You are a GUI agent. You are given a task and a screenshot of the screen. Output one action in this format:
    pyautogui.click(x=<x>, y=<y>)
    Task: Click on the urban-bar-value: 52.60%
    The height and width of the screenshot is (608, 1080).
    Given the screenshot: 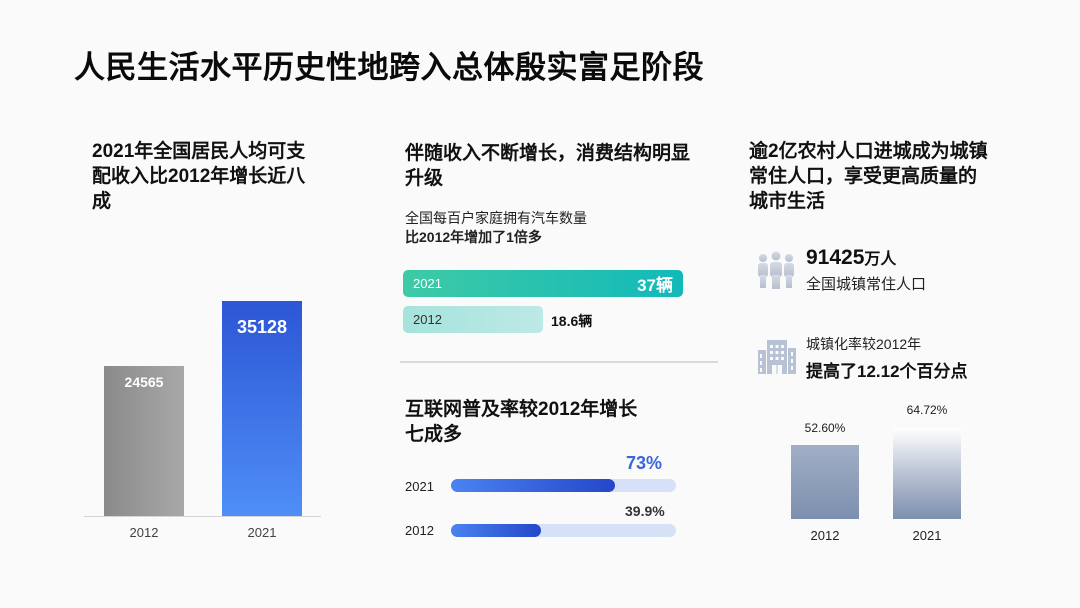 What is the action you would take?
    pyautogui.click(x=825, y=428)
    